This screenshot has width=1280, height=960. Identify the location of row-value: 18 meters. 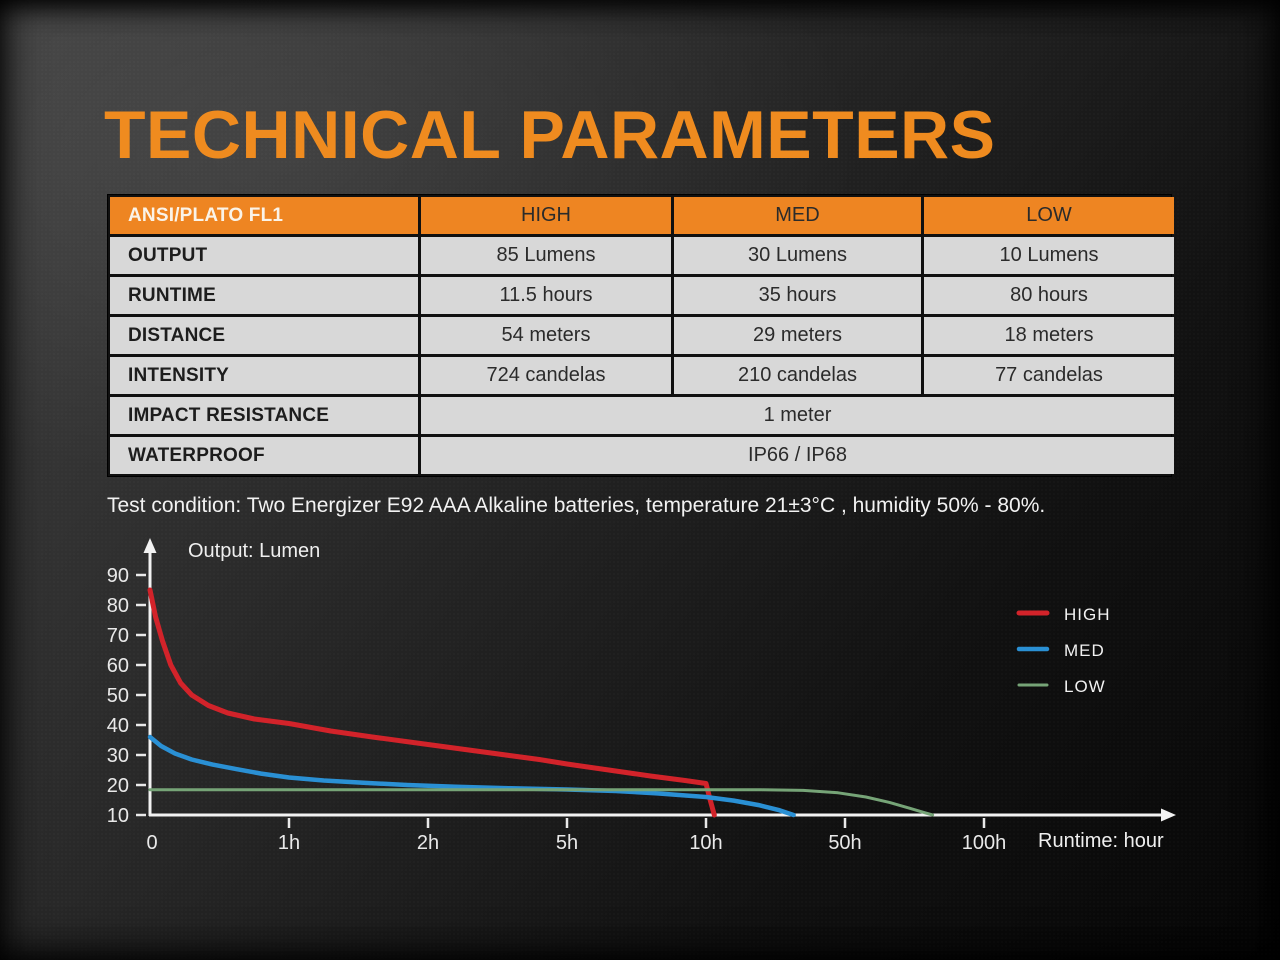
(1049, 335).